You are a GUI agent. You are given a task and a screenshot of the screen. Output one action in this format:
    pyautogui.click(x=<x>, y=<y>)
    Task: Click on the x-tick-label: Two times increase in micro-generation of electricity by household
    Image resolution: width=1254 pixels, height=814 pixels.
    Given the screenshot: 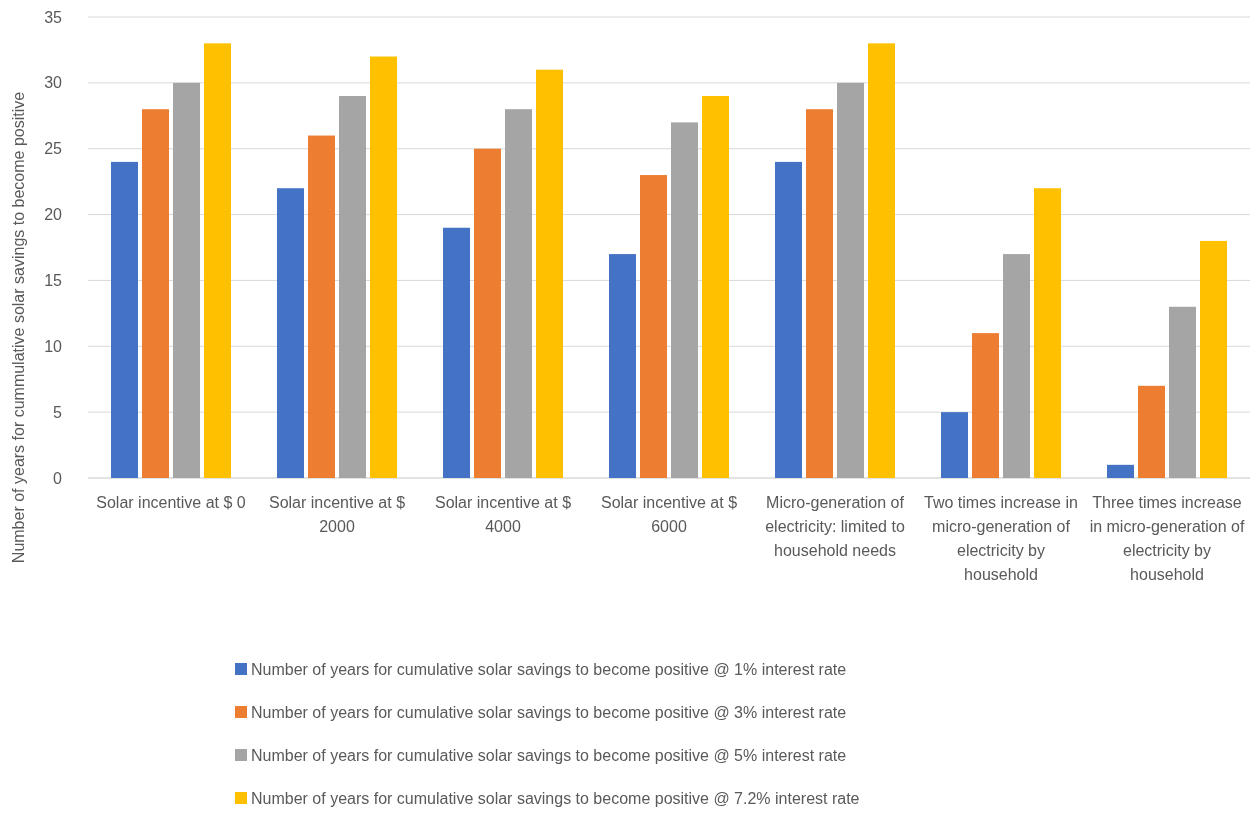 What is the action you would take?
    pyautogui.click(x=1001, y=538)
    